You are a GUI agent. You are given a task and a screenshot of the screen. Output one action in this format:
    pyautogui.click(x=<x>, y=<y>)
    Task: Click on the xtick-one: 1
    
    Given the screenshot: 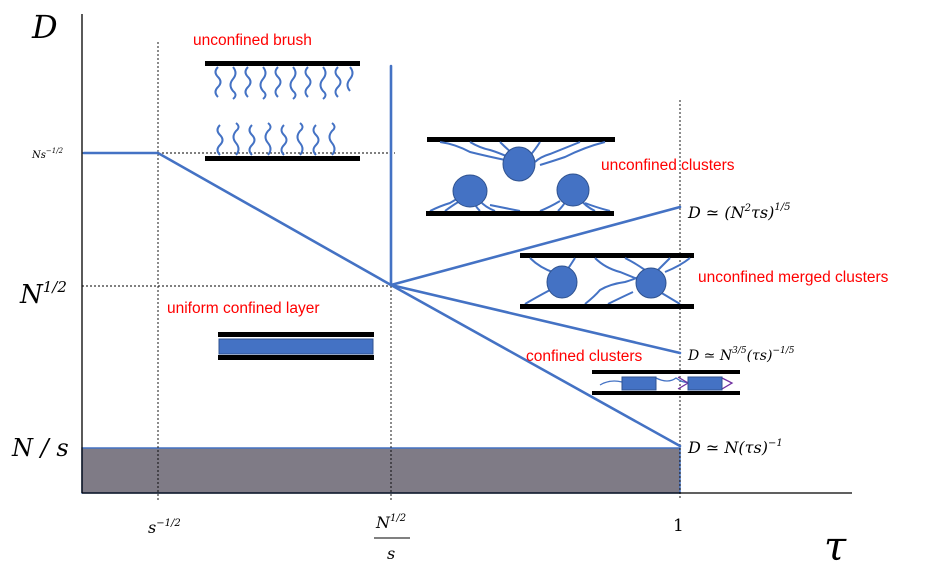 What is the action you would take?
    pyautogui.click(x=678, y=526)
    